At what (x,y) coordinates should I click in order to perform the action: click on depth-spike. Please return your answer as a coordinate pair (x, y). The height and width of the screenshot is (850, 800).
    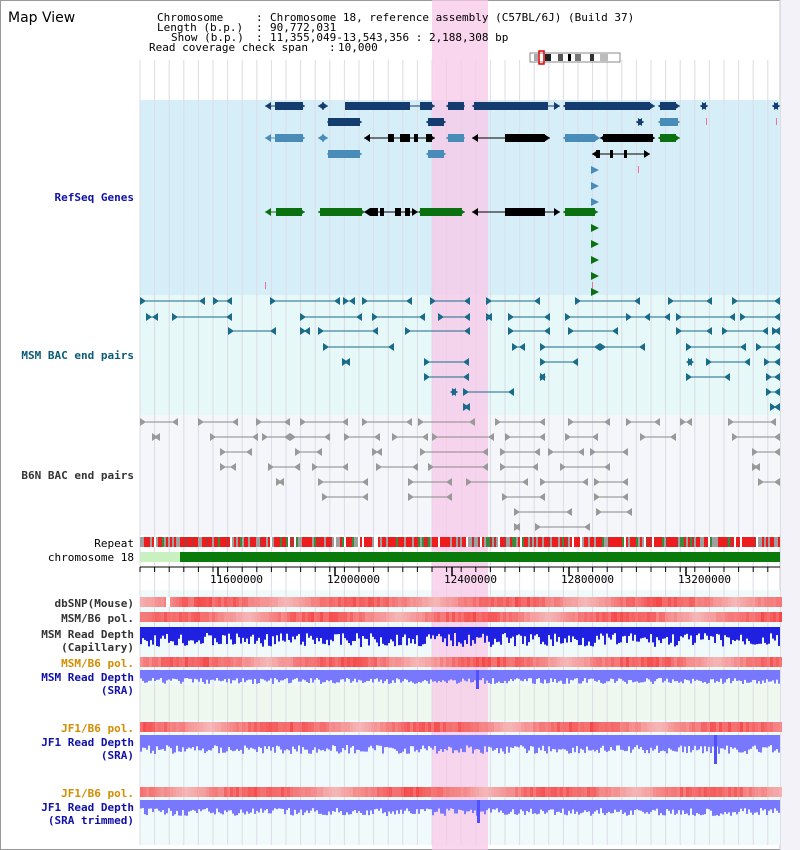
    Looking at the image, I should click on (478, 811).